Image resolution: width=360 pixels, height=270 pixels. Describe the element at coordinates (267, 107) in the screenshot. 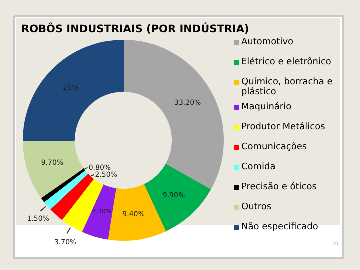

I see `legend-label: Maquinário` at that location.